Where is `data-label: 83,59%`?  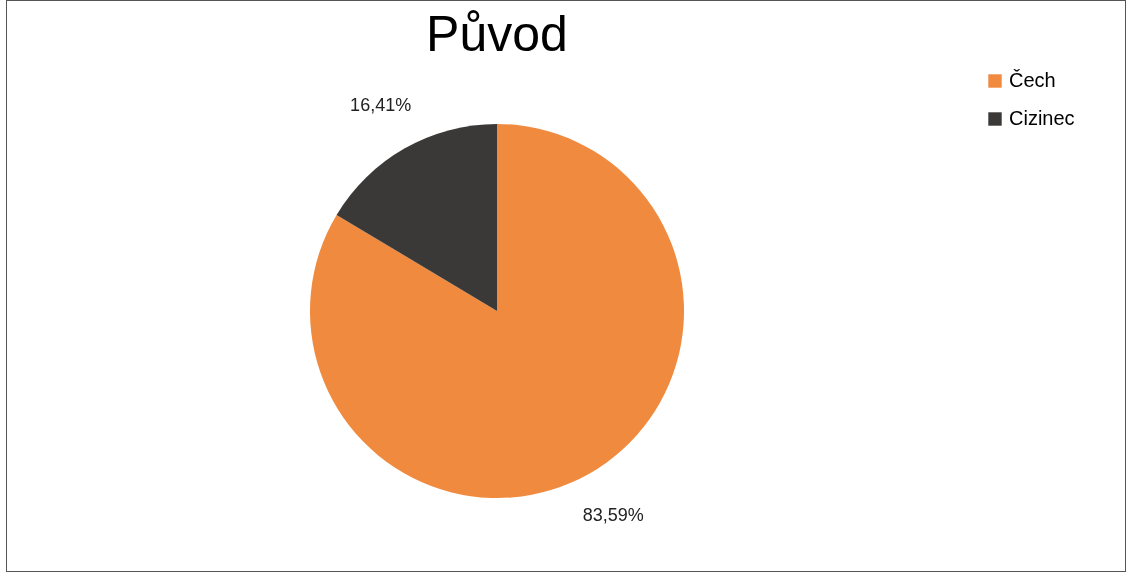 data-label: 83,59% is located at coordinates (613, 515).